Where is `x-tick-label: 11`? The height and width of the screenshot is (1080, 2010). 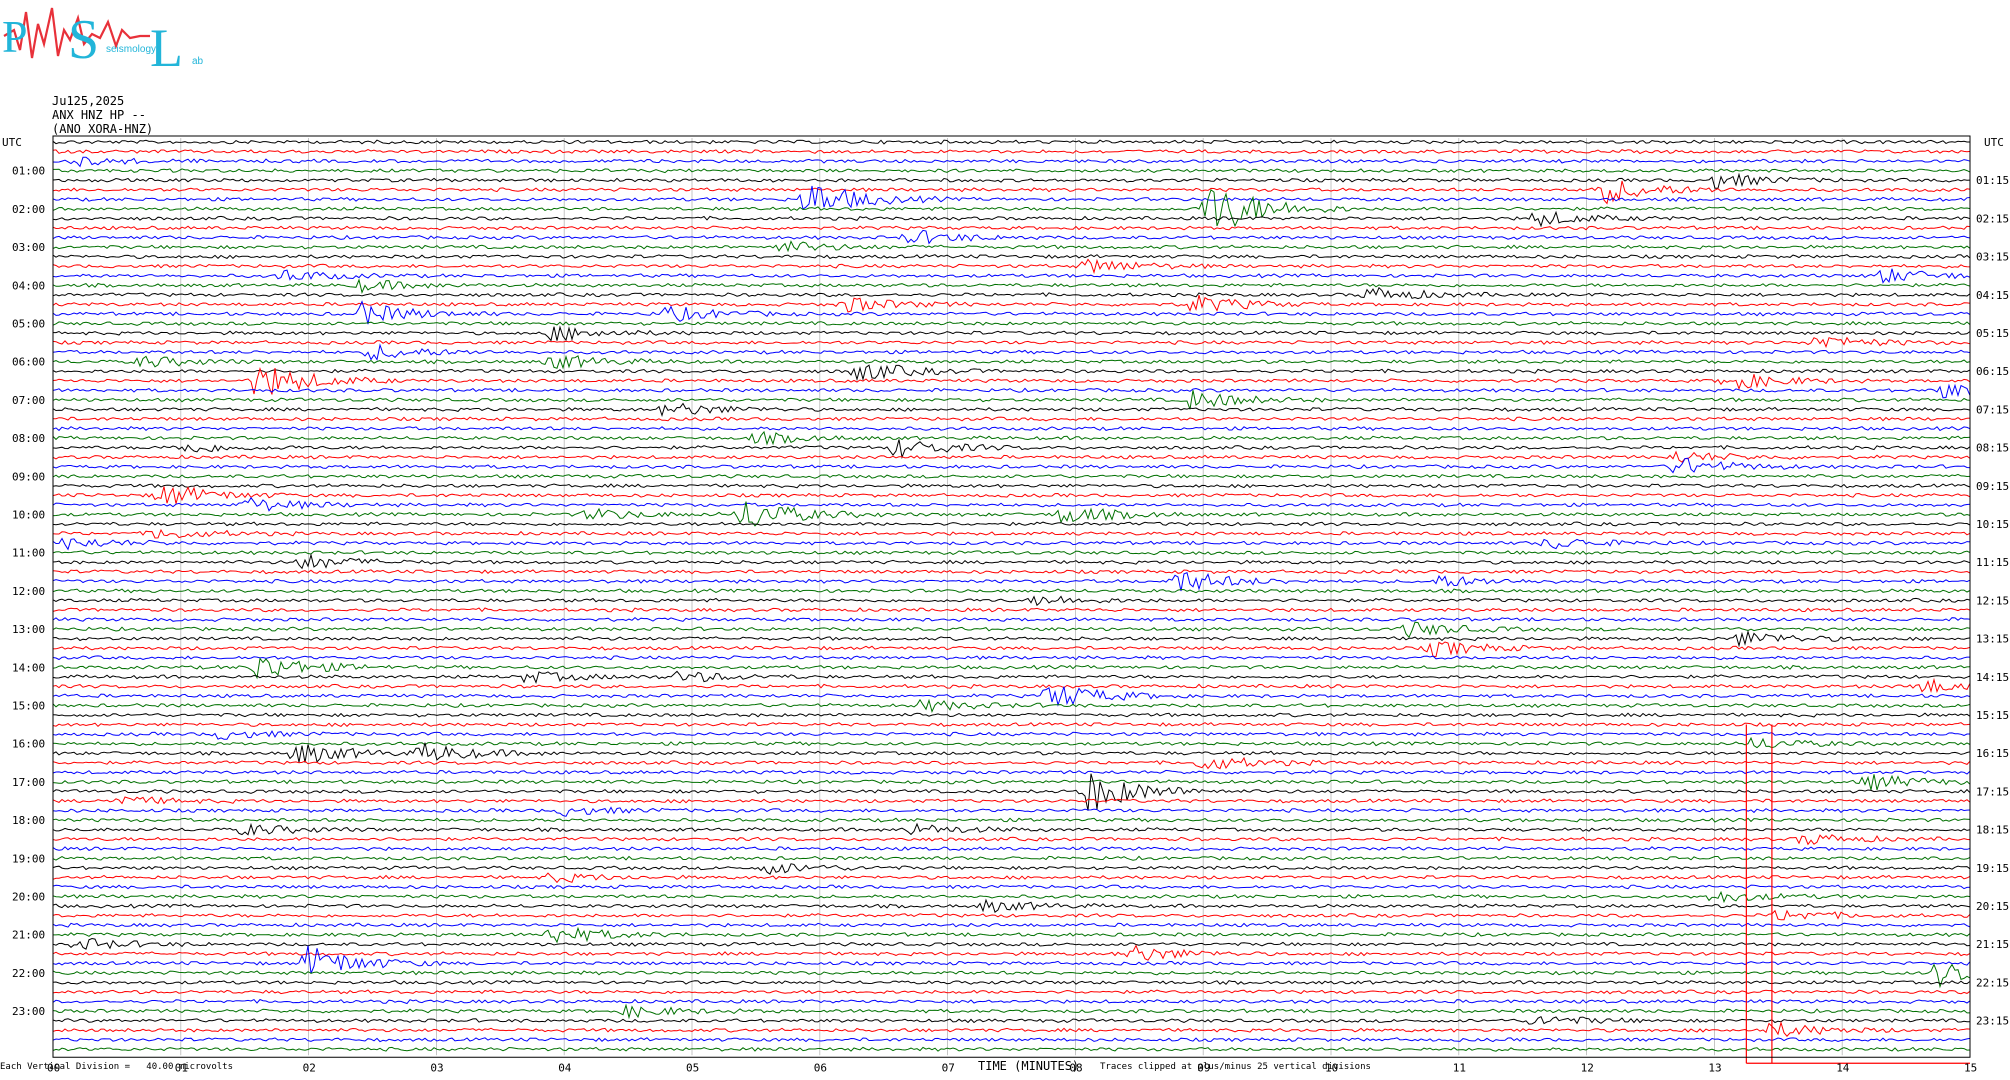 x-tick-label: 11 is located at coordinates (1459, 1067).